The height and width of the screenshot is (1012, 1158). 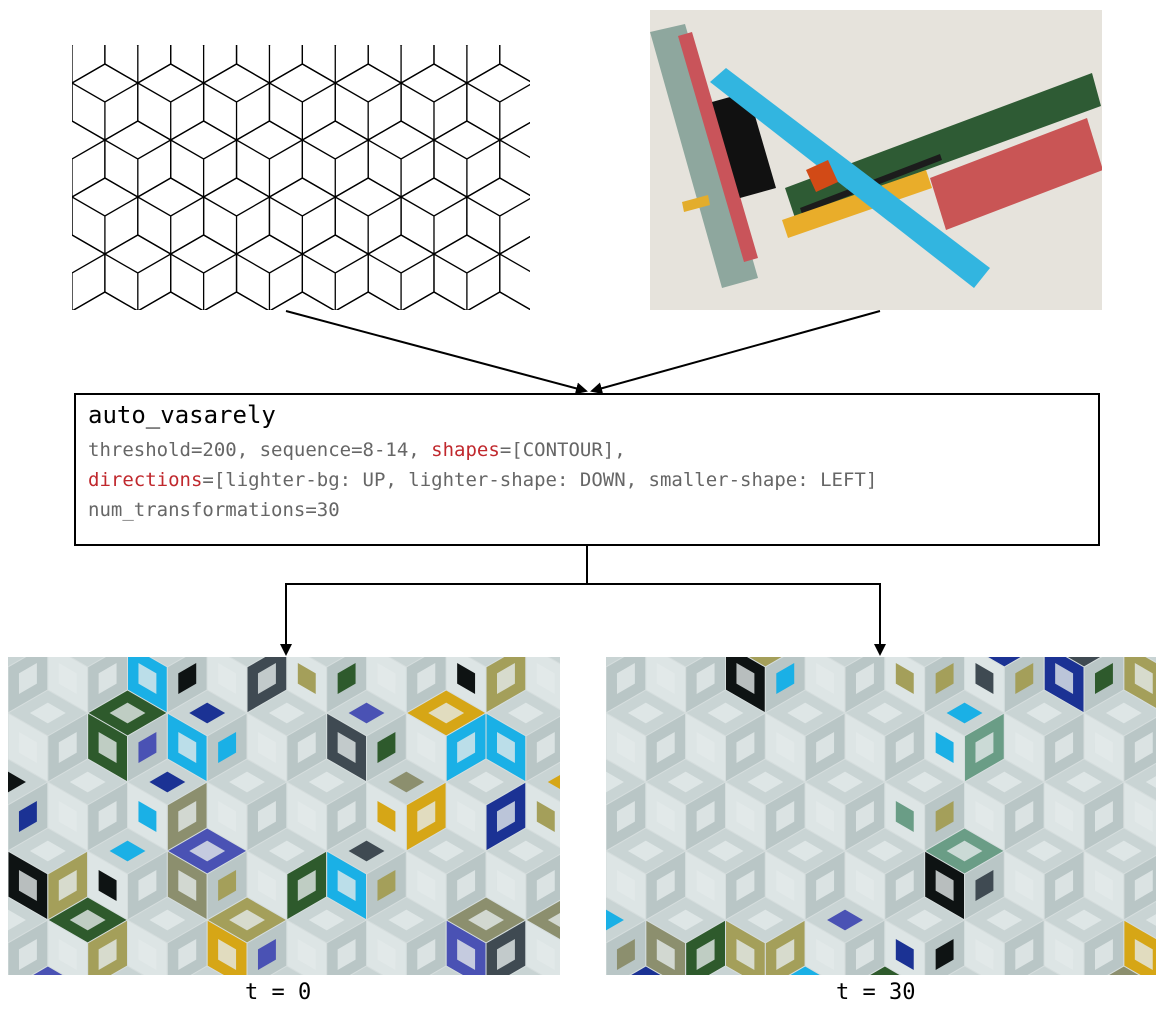 What do you see at coordinates (278, 992) in the screenshot?
I see `caption-t0: t = 0` at bounding box center [278, 992].